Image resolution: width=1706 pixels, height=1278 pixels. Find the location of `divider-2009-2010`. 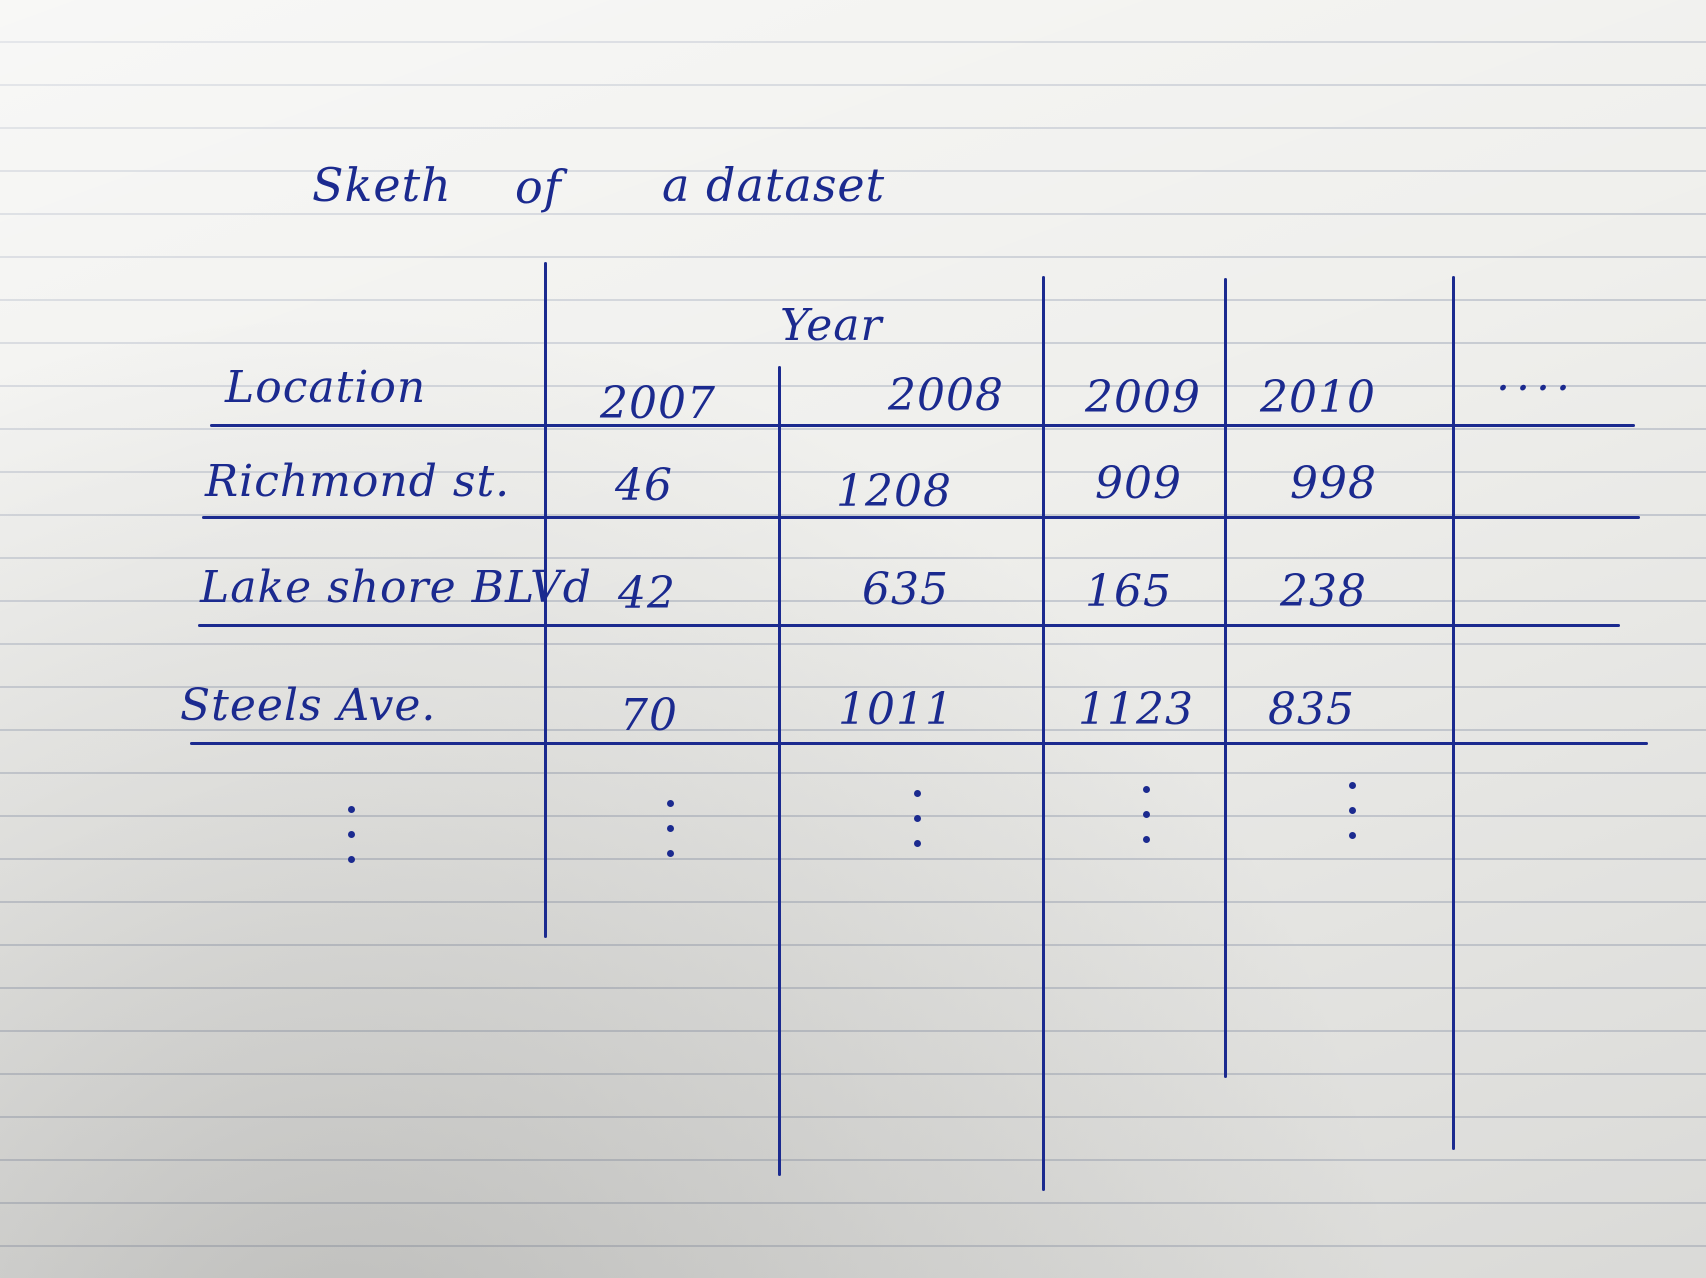

divider-2009-2010 is located at coordinates (1225, 678).